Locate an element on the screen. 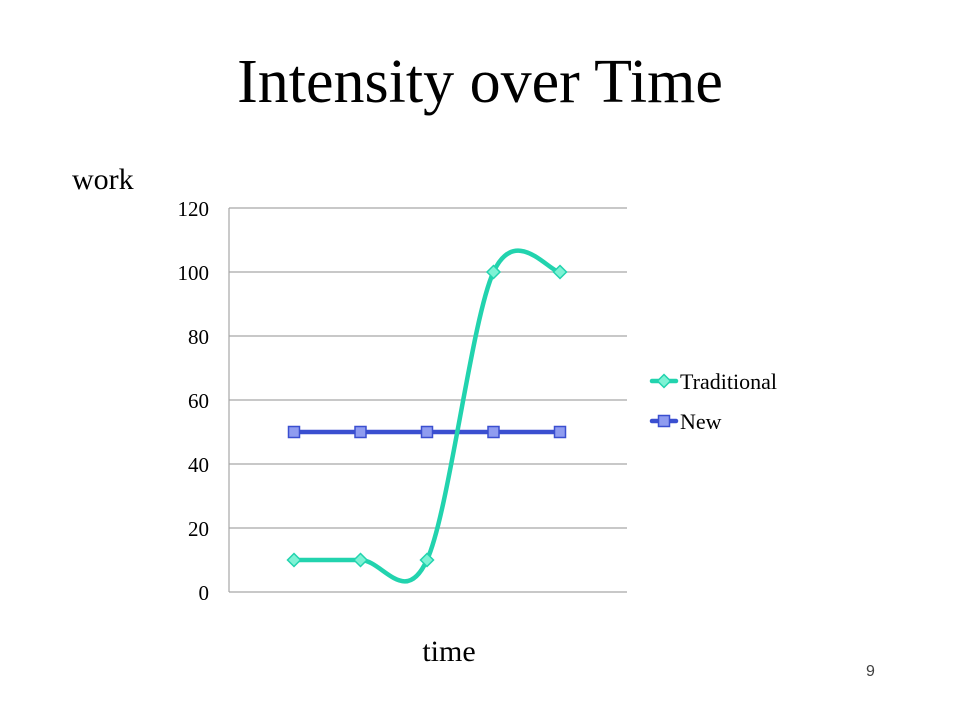  legend-marker-traditional is located at coordinates (664, 381).